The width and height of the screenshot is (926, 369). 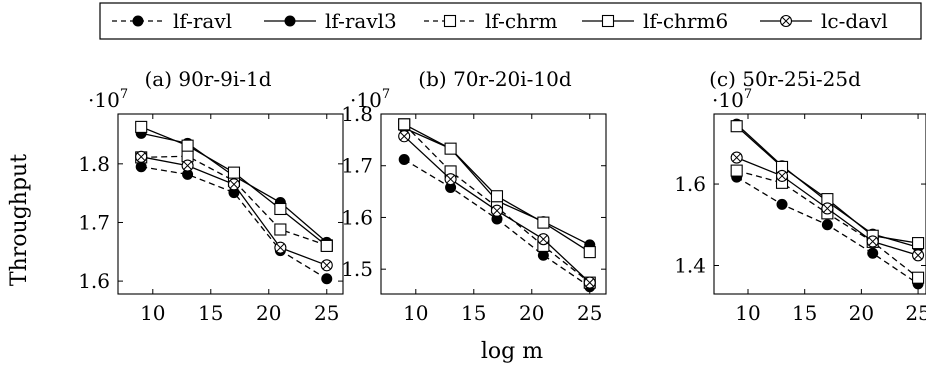 What do you see at coordinates (415, 313) in the screenshot?
I see `x-tick-label-b-10: 10` at bounding box center [415, 313].